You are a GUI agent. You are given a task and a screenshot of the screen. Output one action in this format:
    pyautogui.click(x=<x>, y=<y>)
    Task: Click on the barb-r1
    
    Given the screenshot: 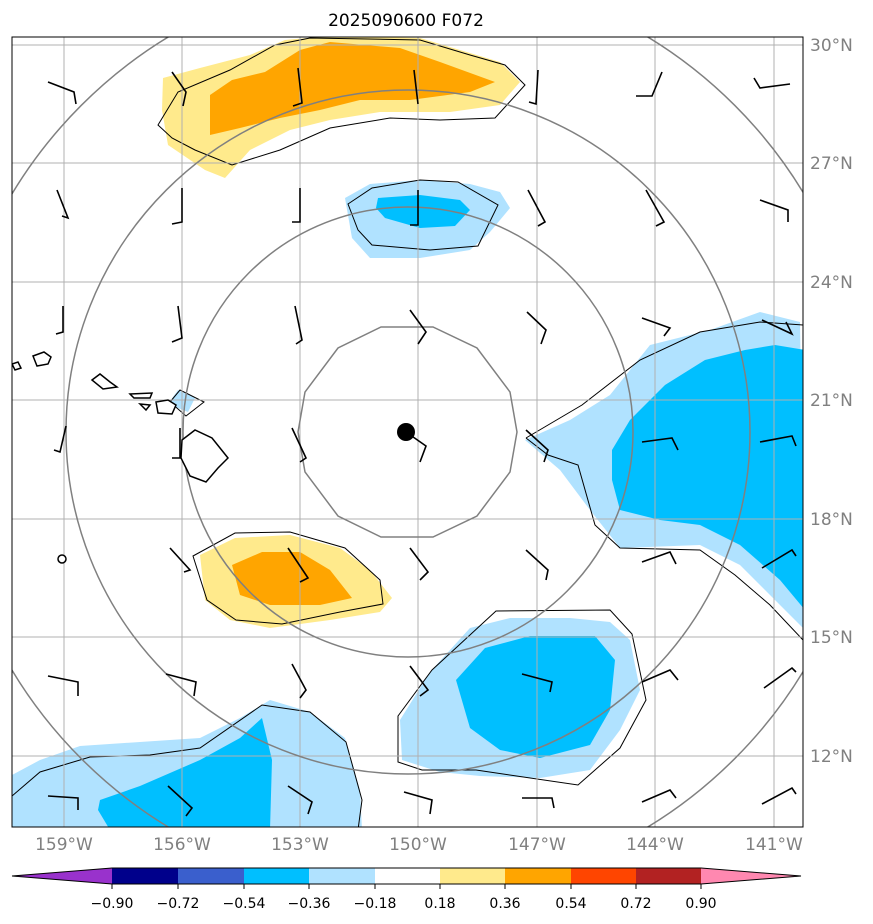 What is the action you would take?
    pyautogui.click(x=419, y=87)
    